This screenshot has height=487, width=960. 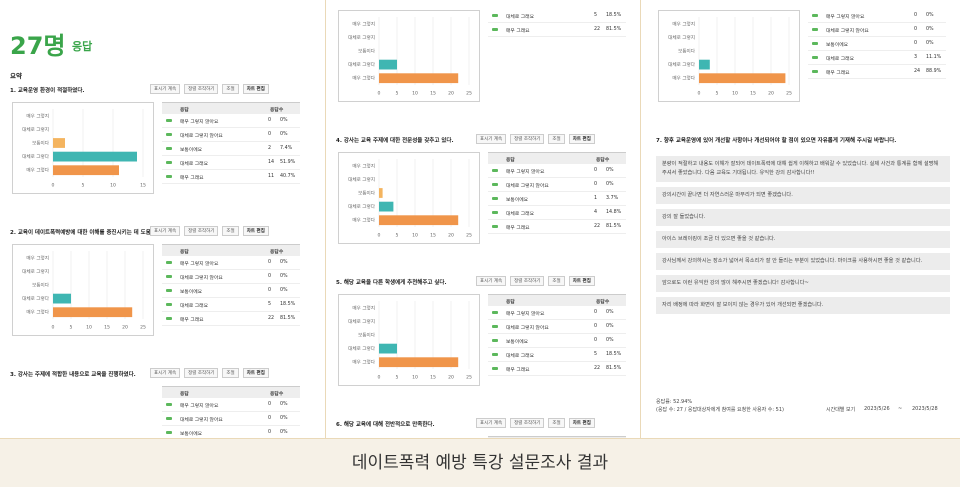 What do you see at coordinates (916, 57) in the screenshot?
I see `row-count: 3` at bounding box center [916, 57].